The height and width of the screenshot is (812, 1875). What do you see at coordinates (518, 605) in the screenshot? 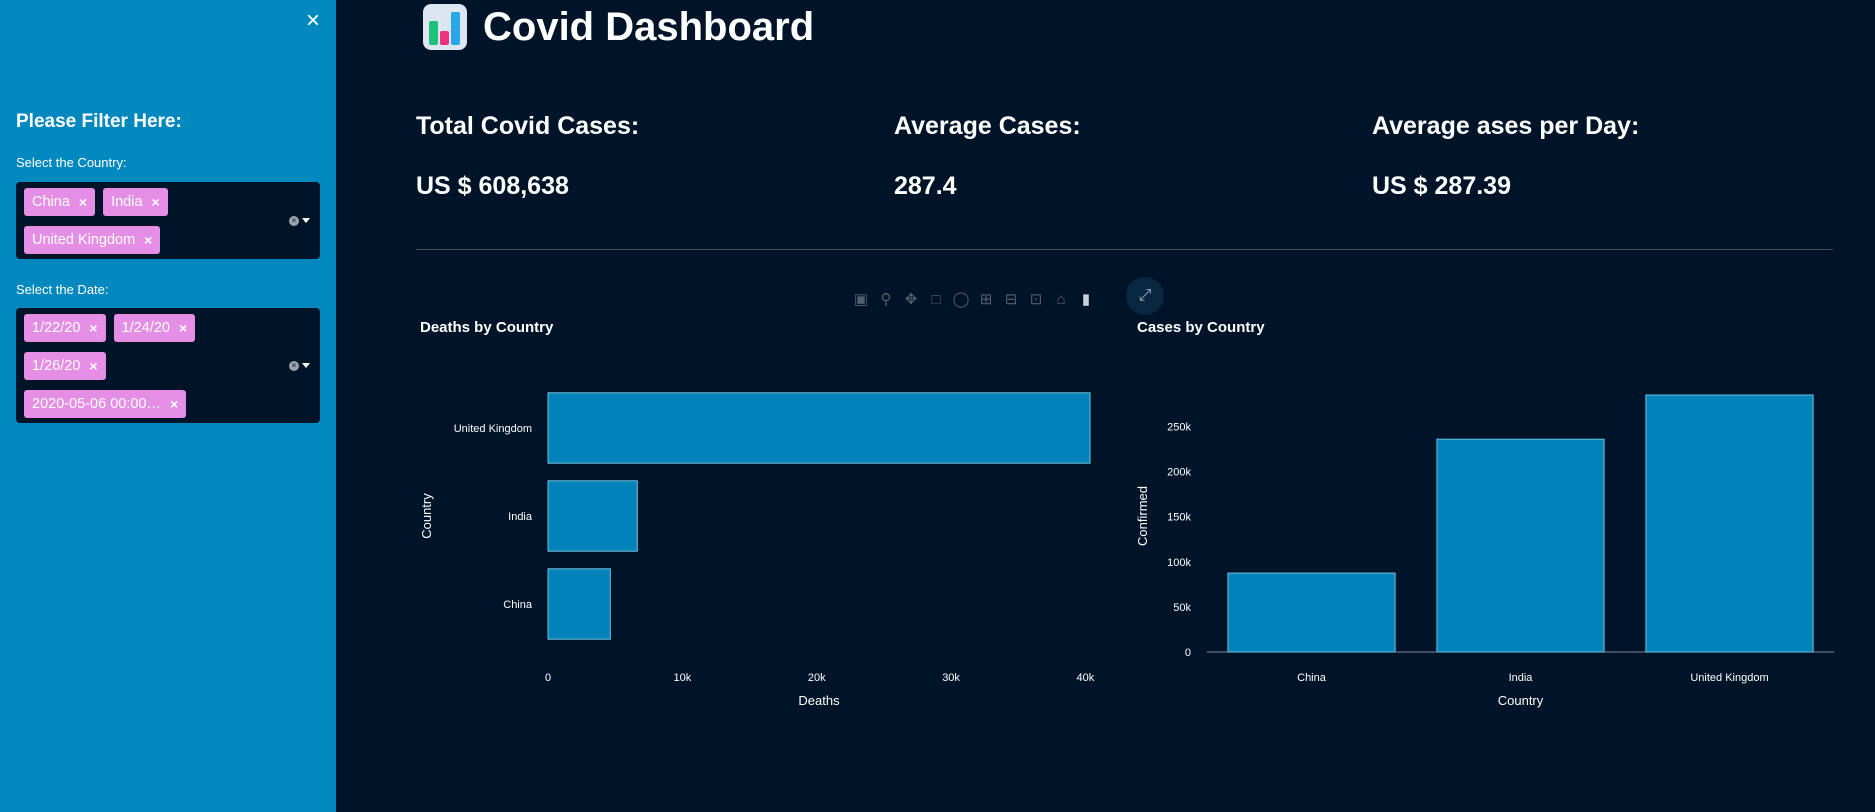
I see `y-tick-label: China` at bounding box center [518, 605].